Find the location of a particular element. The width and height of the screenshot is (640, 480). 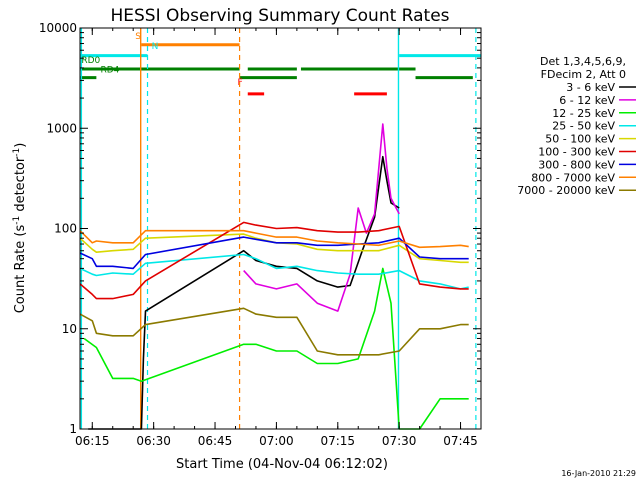

legend-label-6: 300 - 800 keV is located at coordinates (576, 164).